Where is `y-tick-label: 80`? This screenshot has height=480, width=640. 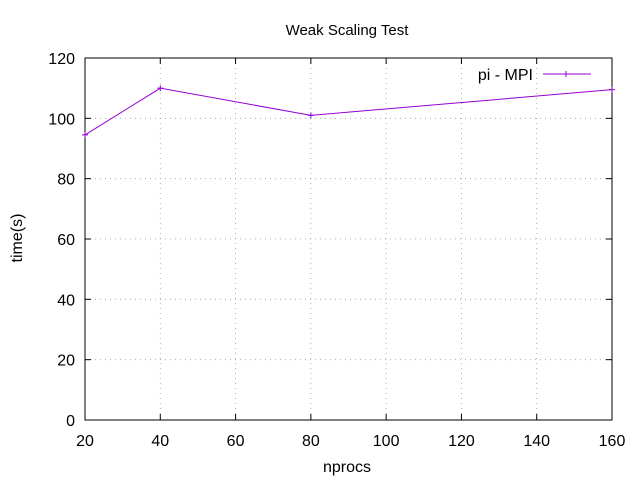
y-tick-label: 80 is located at coordinates (66, 180).